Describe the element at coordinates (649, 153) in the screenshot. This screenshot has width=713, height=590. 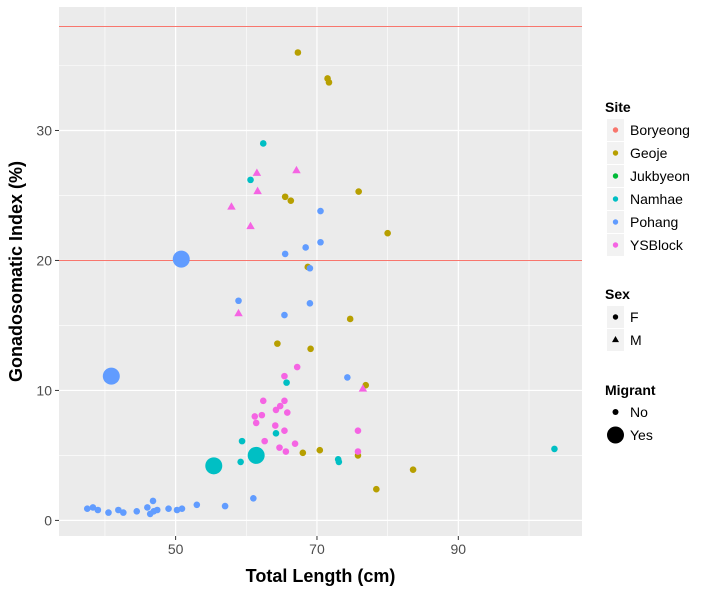
I see `legend-site-label: Geoje` at that location.